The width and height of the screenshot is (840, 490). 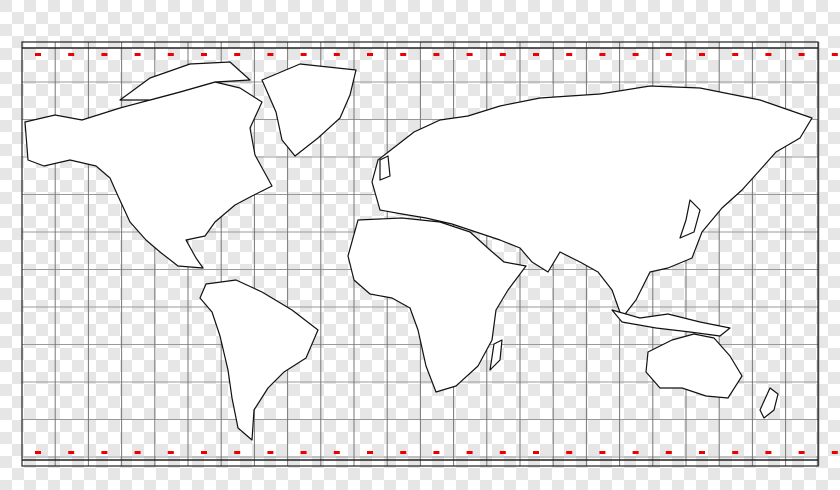 I want to click on australia, so click(x=694, y=366).